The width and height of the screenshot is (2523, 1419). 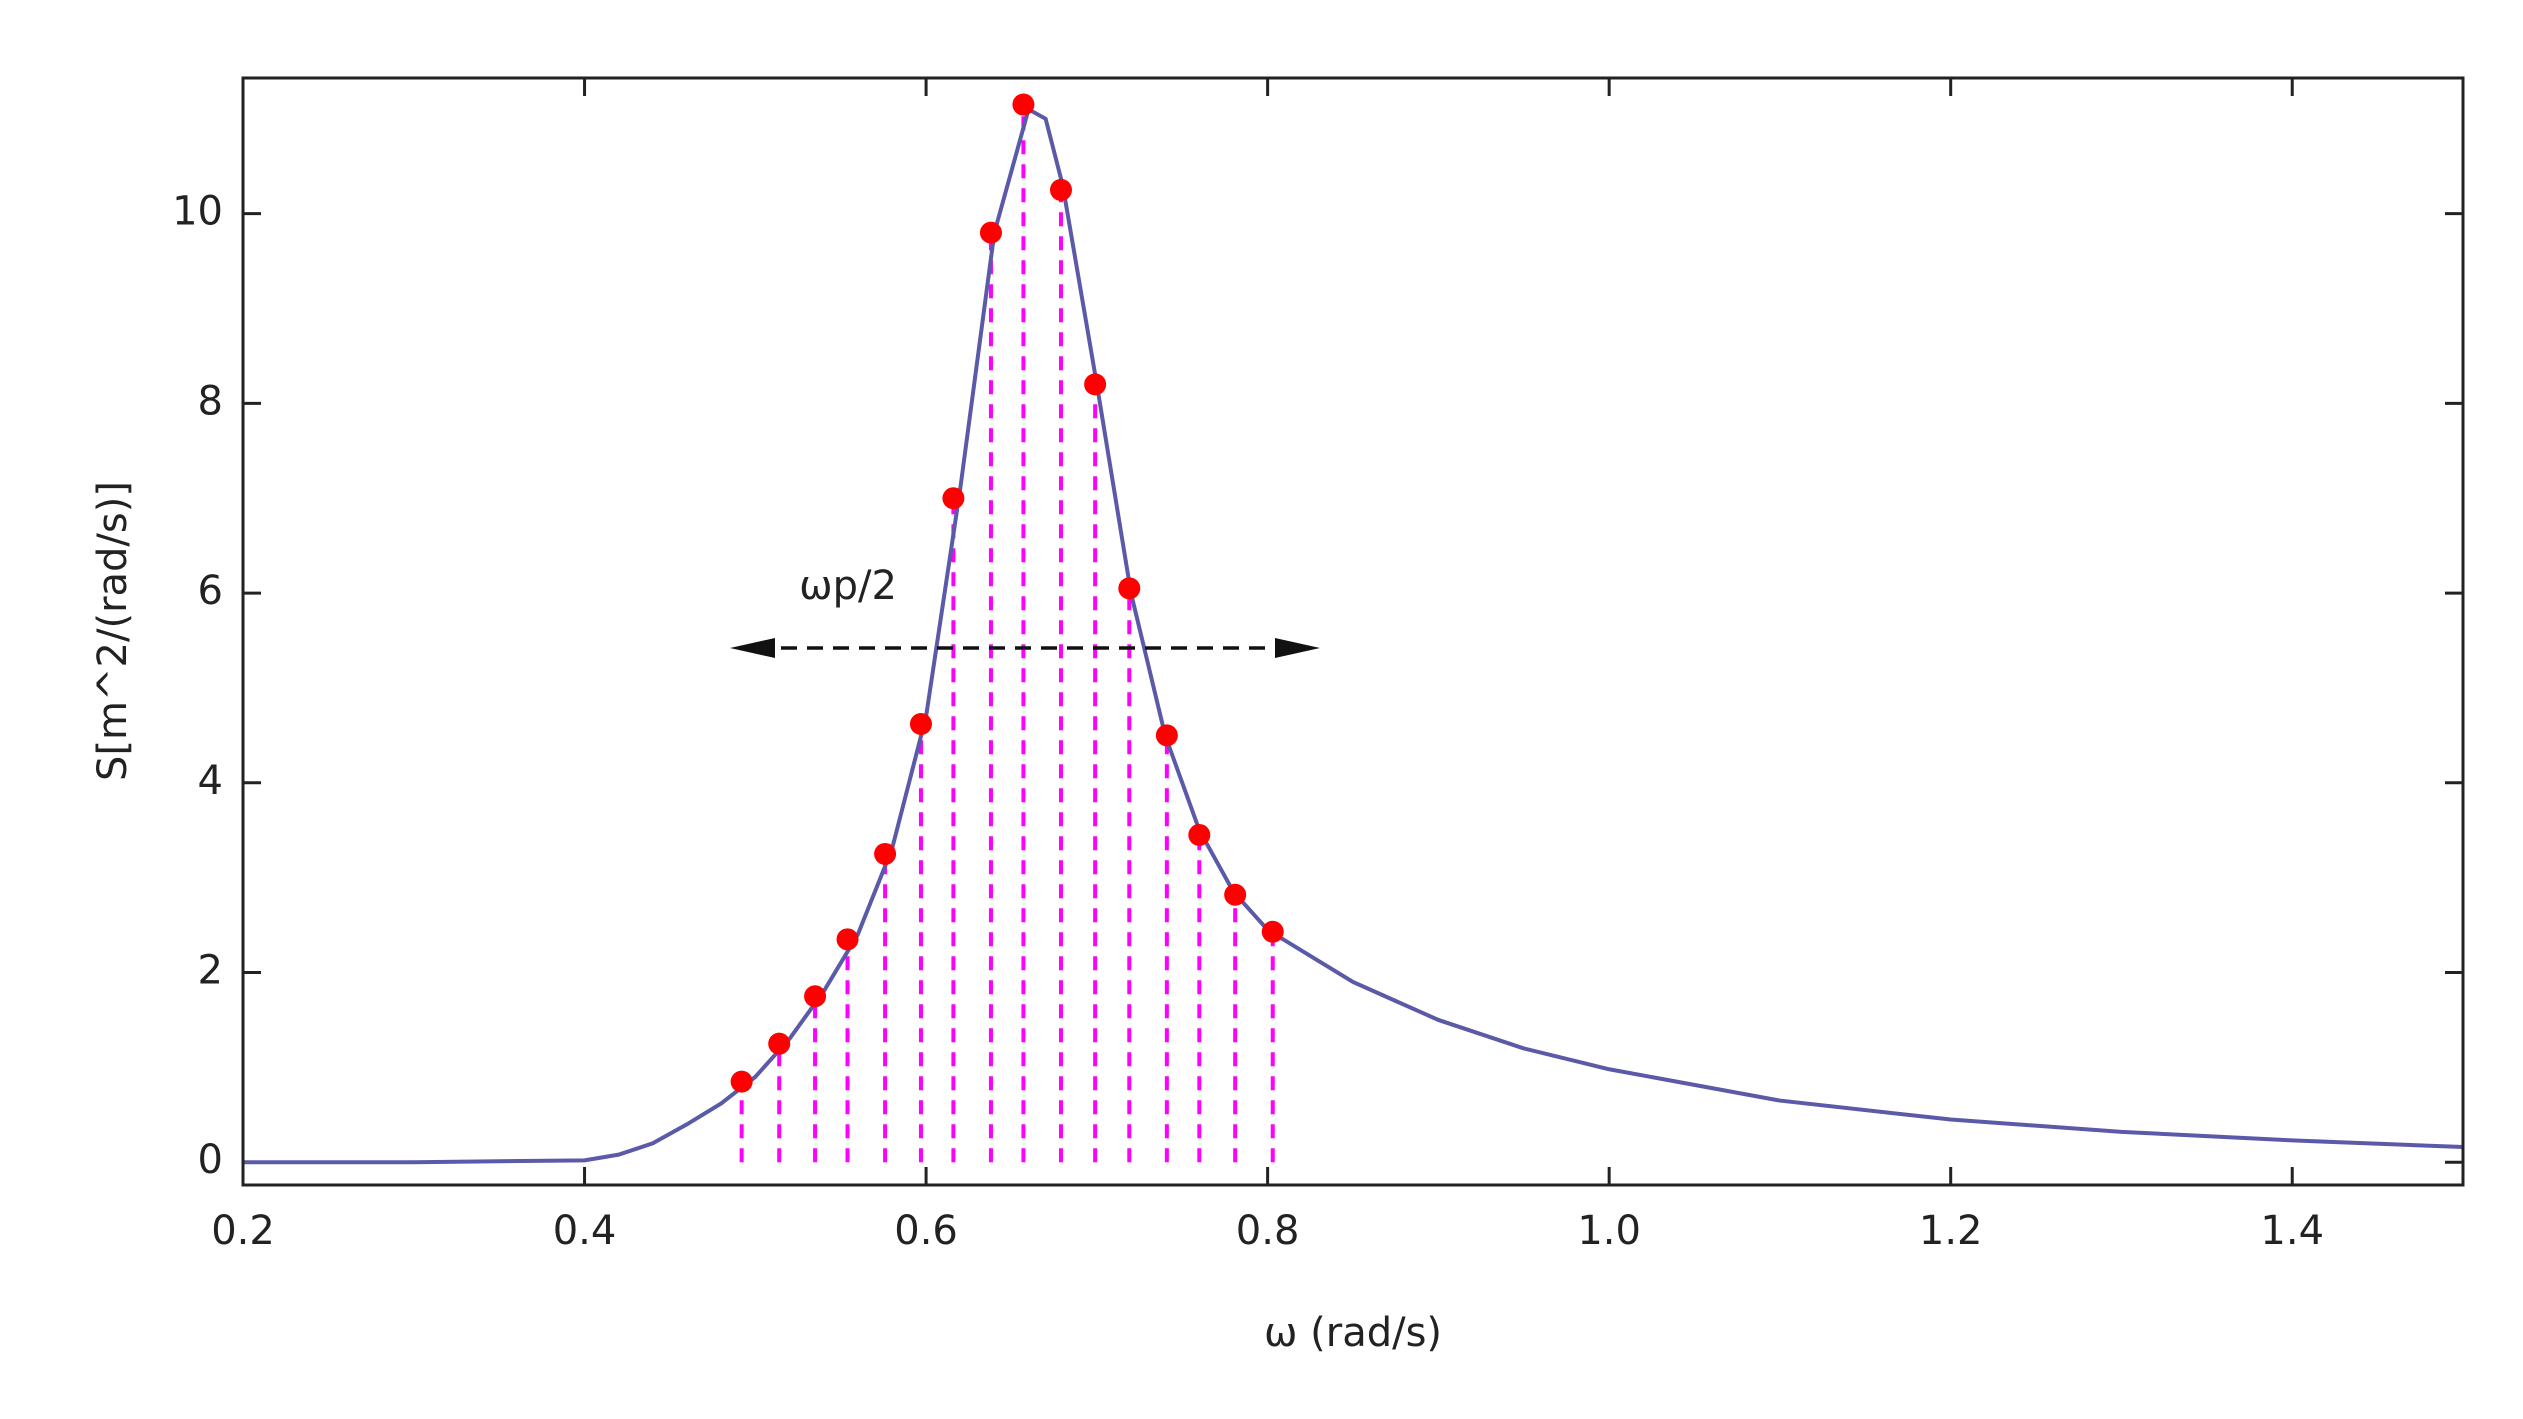 What do you see at coordinates (243, 1231) in the screenshot?
I see `x-tick-label: 0.2` at bounding box center [243, 1231].